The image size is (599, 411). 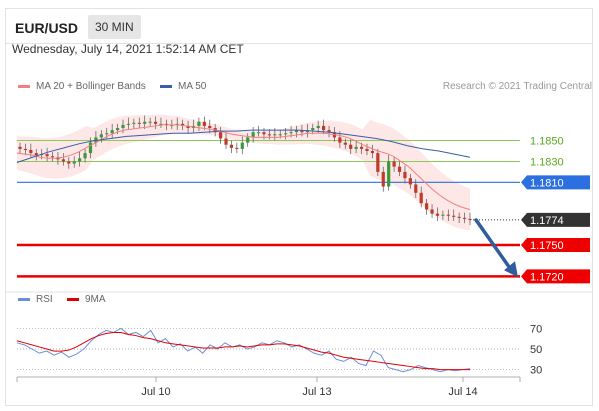 What do you see at coordinates (44, 299) in the screenshot?
I see `rsi-label: RSI` at bounding box center [44, 299].